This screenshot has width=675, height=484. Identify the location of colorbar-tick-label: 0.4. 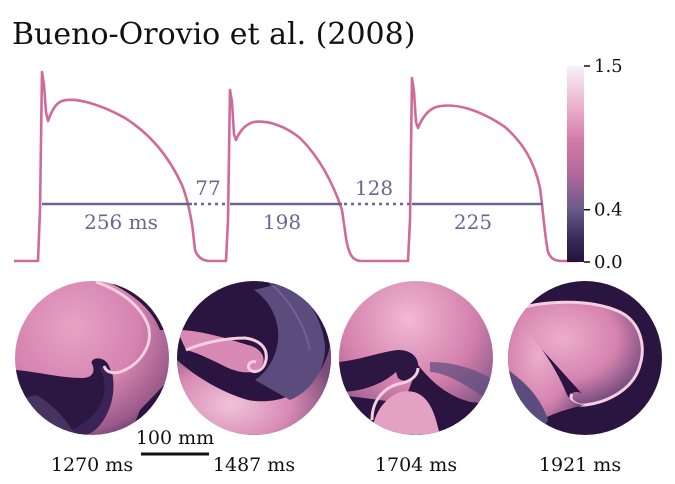
(608, 210).